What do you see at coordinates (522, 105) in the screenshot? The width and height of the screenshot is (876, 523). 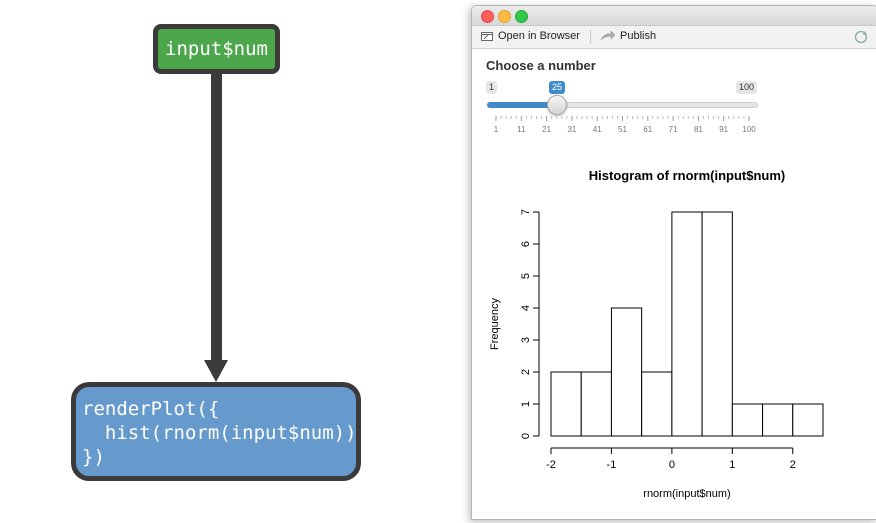 I see `slider-track-fill` at bounding box center [522, 105].